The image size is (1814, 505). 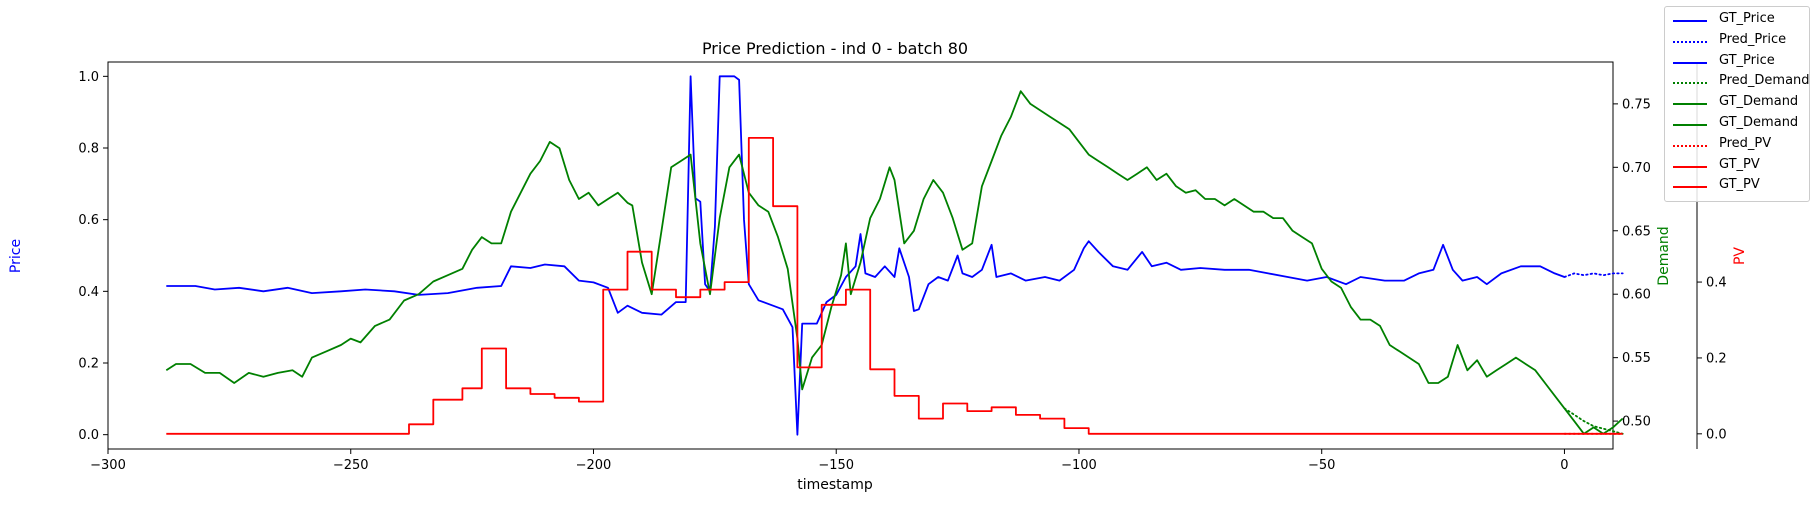 I want to click on y-axis-label-pv: PV, so click(x=1740, y=256).